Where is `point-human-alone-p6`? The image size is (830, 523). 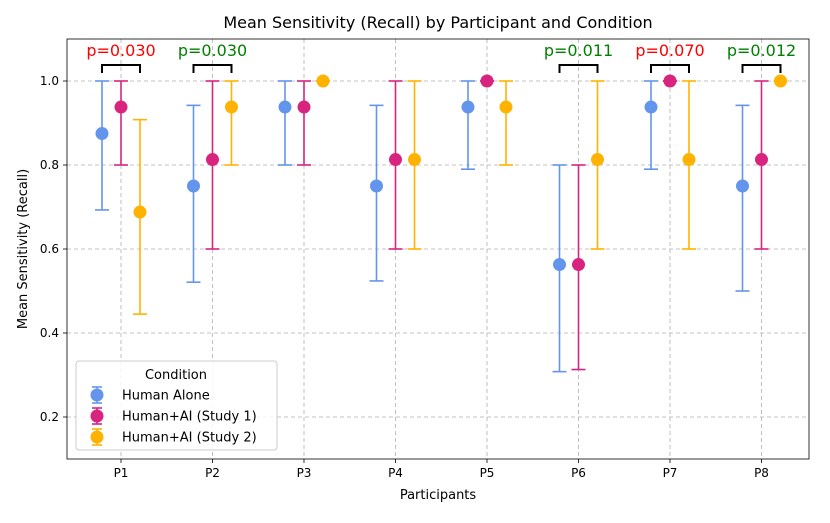 point-human-alone-p6 is located at coordinates (559, 265).